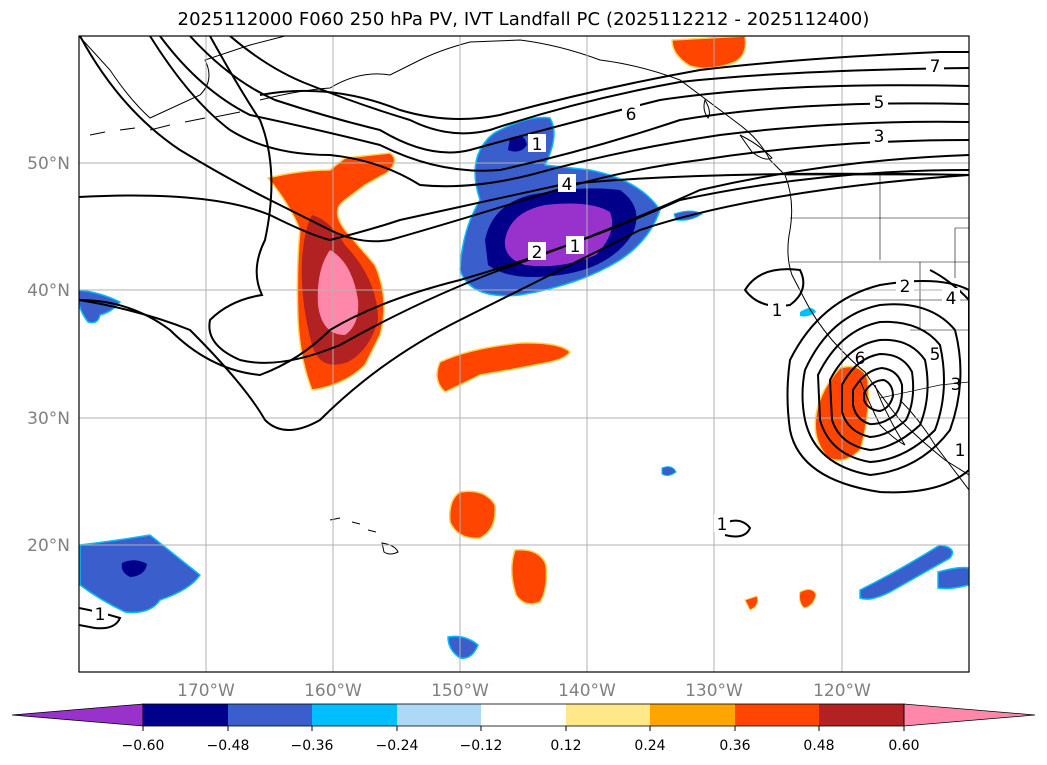 The height and width of the screenshot is (765, 1047). What do you see at coordinates (48, 355) in the screenshot?
I see `latitude-labels: 50°N 40°N 30°N 20°N` at bounding box center [48, 355].